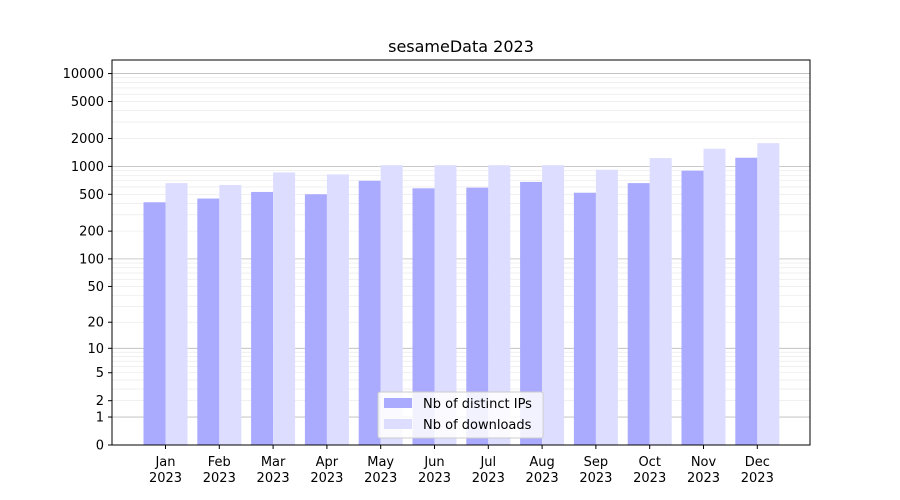 The width and height of the screenshot is (900, 500). I want to click on y-tick-label: 0, so click(100, 446).